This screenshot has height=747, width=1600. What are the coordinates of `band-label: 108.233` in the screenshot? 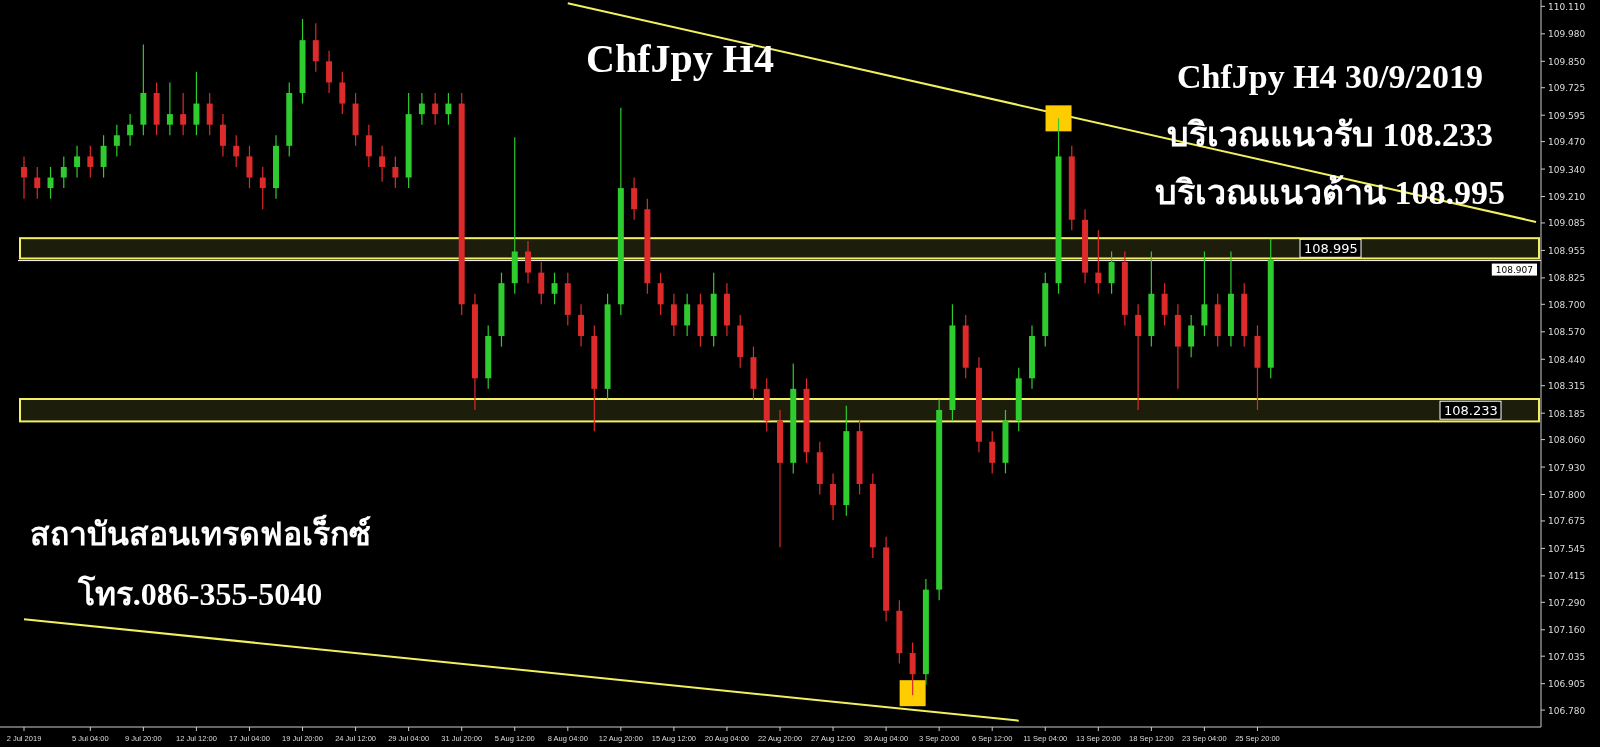 It's located at (1471, 411).